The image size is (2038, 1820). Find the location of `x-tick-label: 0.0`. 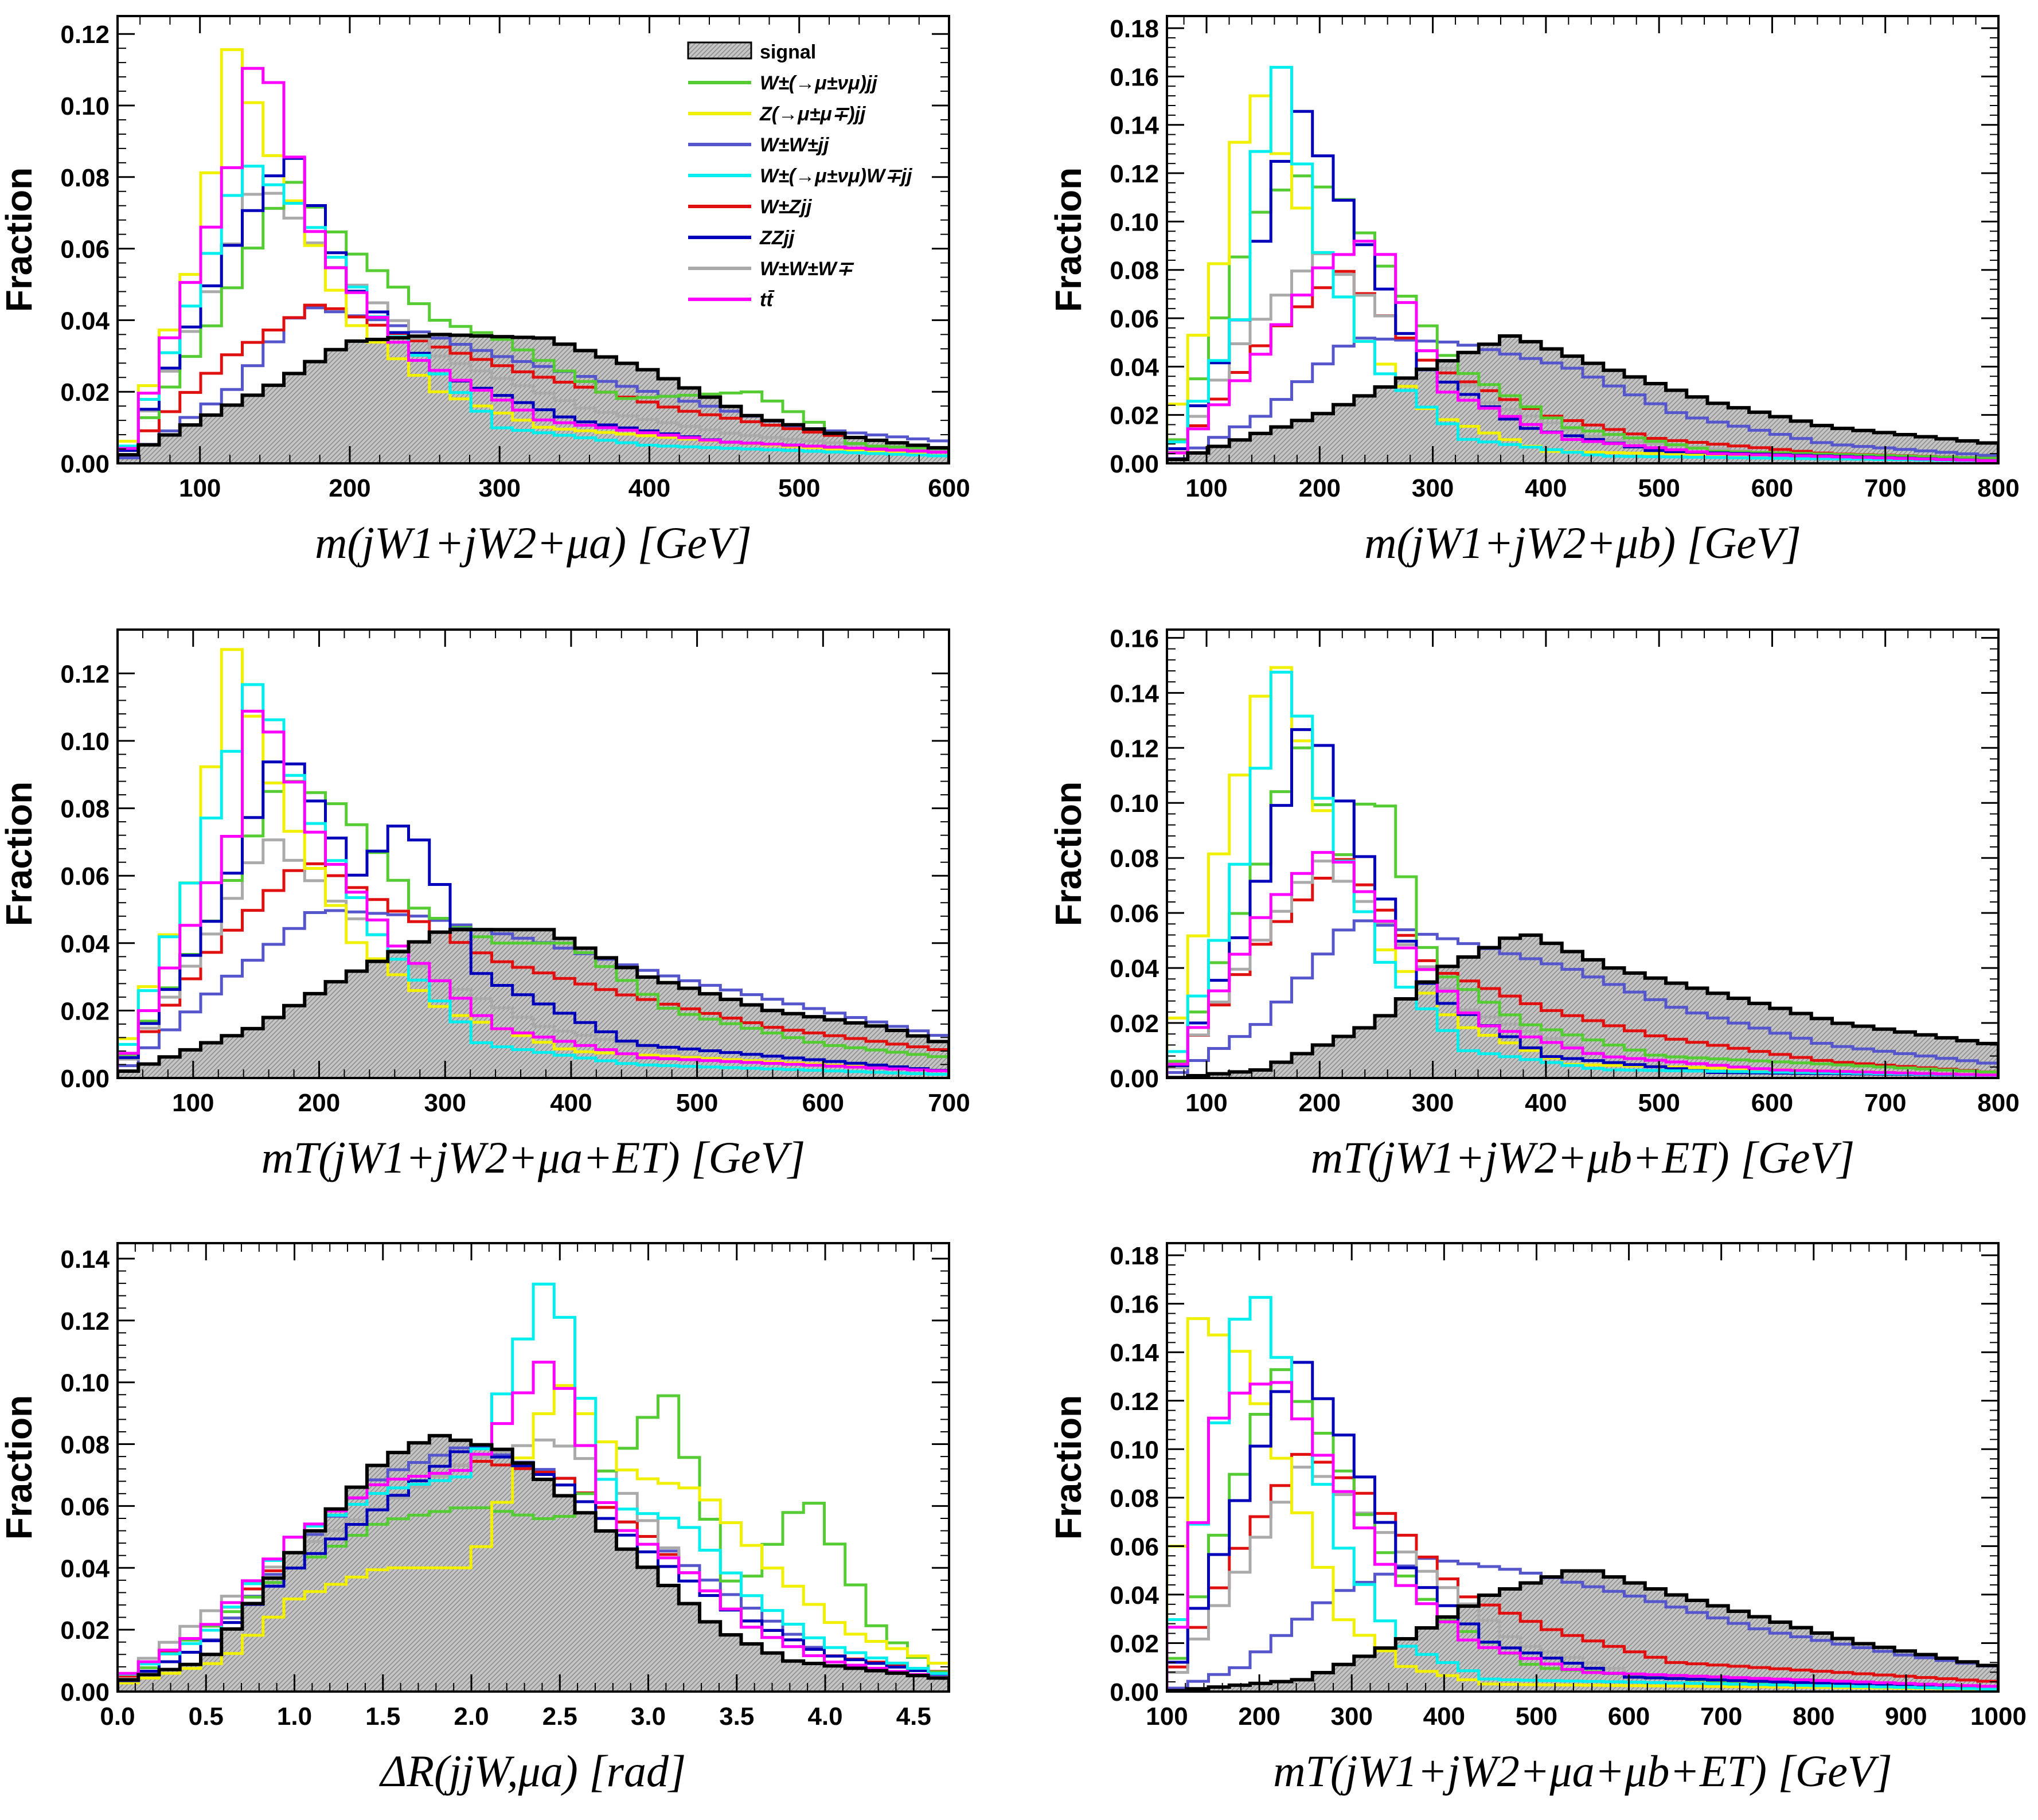

x-tick-label: 0.0 is located at coordinates (117, 1716).